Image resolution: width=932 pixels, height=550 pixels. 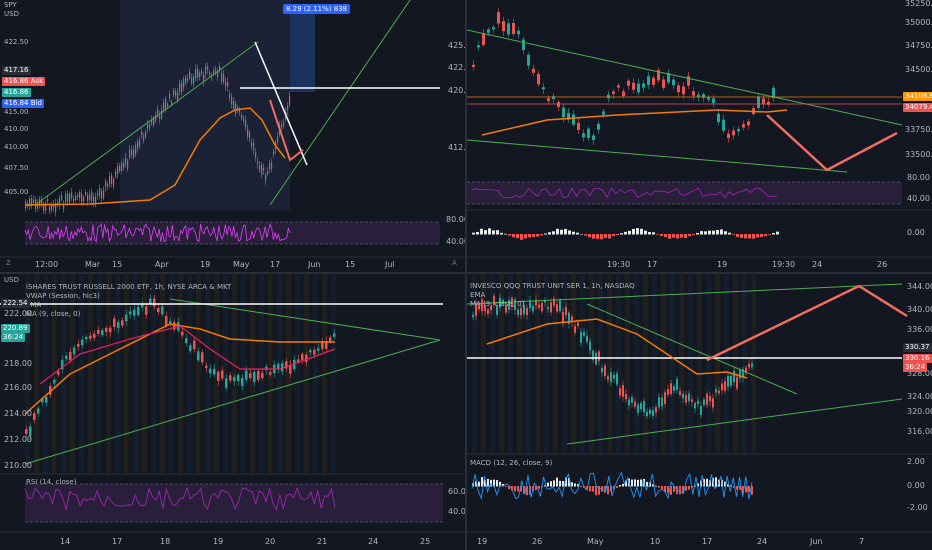 I want to click on rsi-legend: RSI (14, close), so click(x=51, y=482).